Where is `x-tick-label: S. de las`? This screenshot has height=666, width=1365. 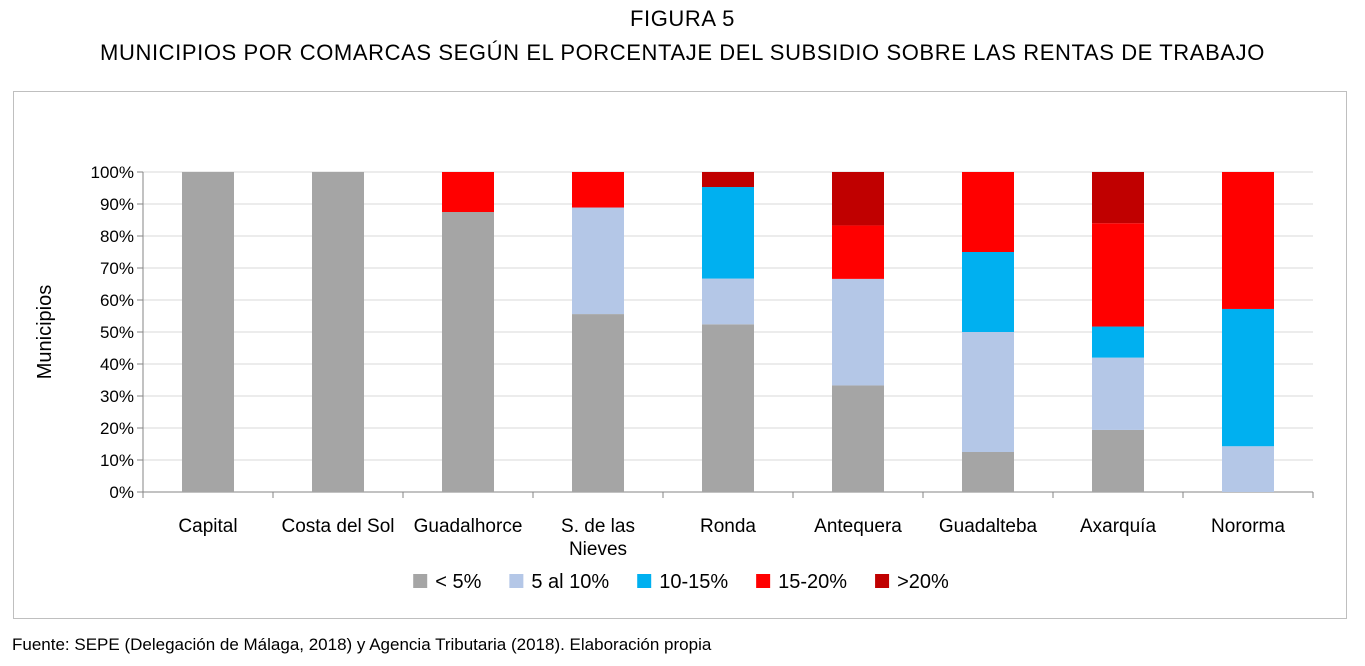
x-tick-label: S. de las is located at coordinates (598, 526).